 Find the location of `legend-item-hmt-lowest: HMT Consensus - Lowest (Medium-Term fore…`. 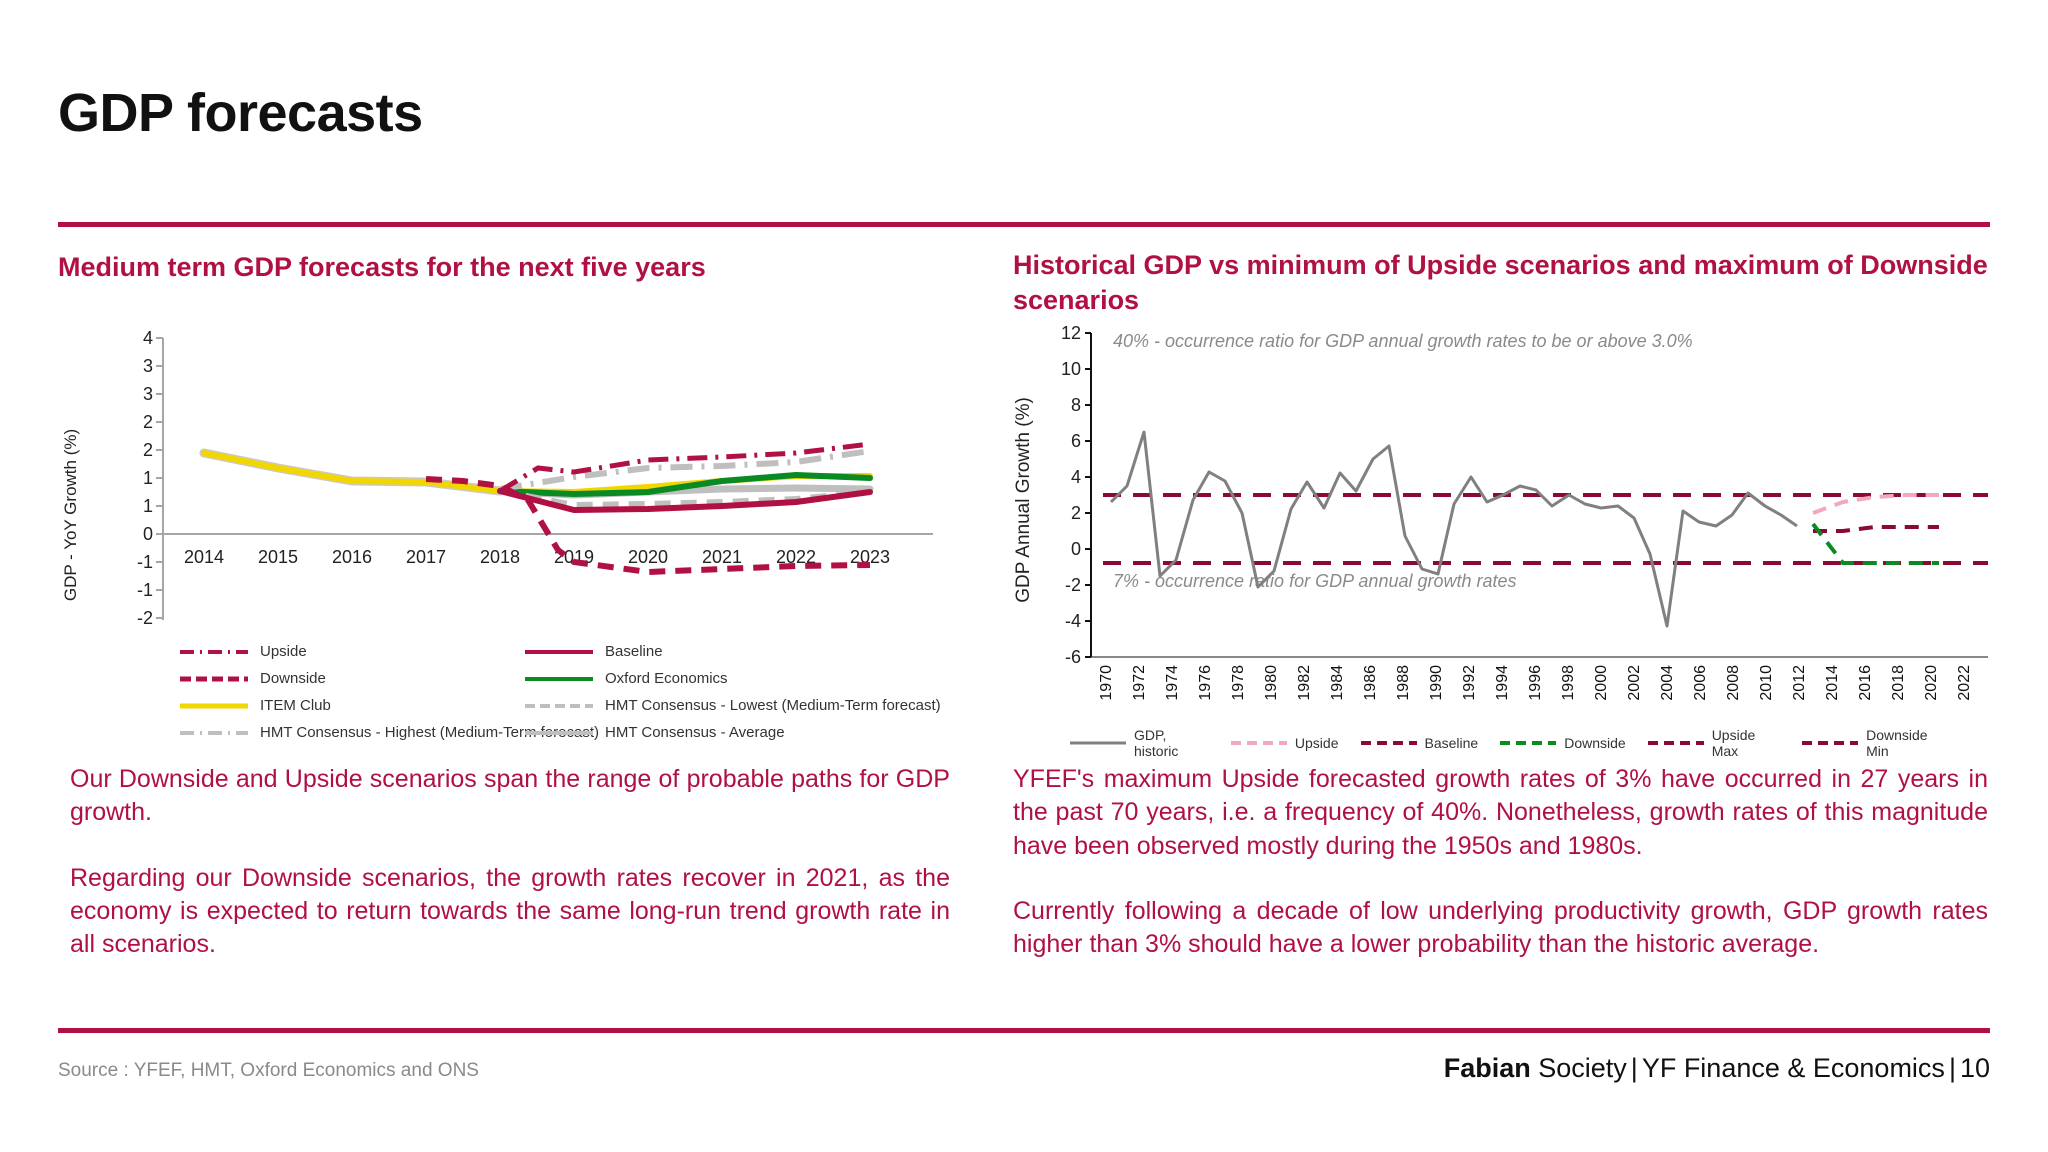

legend-item-hmt-lowest: HMT Consensus - Lowest (Medium-Term fore… is located at coordinates (745, 705).